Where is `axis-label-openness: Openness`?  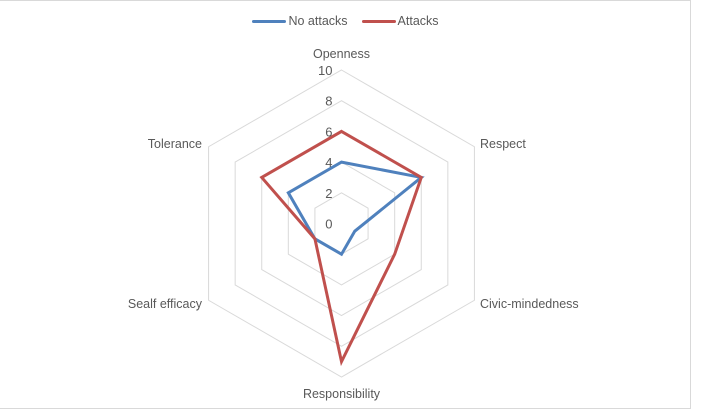 axis-label-openness: Openness is located at coordinates (341, 54).